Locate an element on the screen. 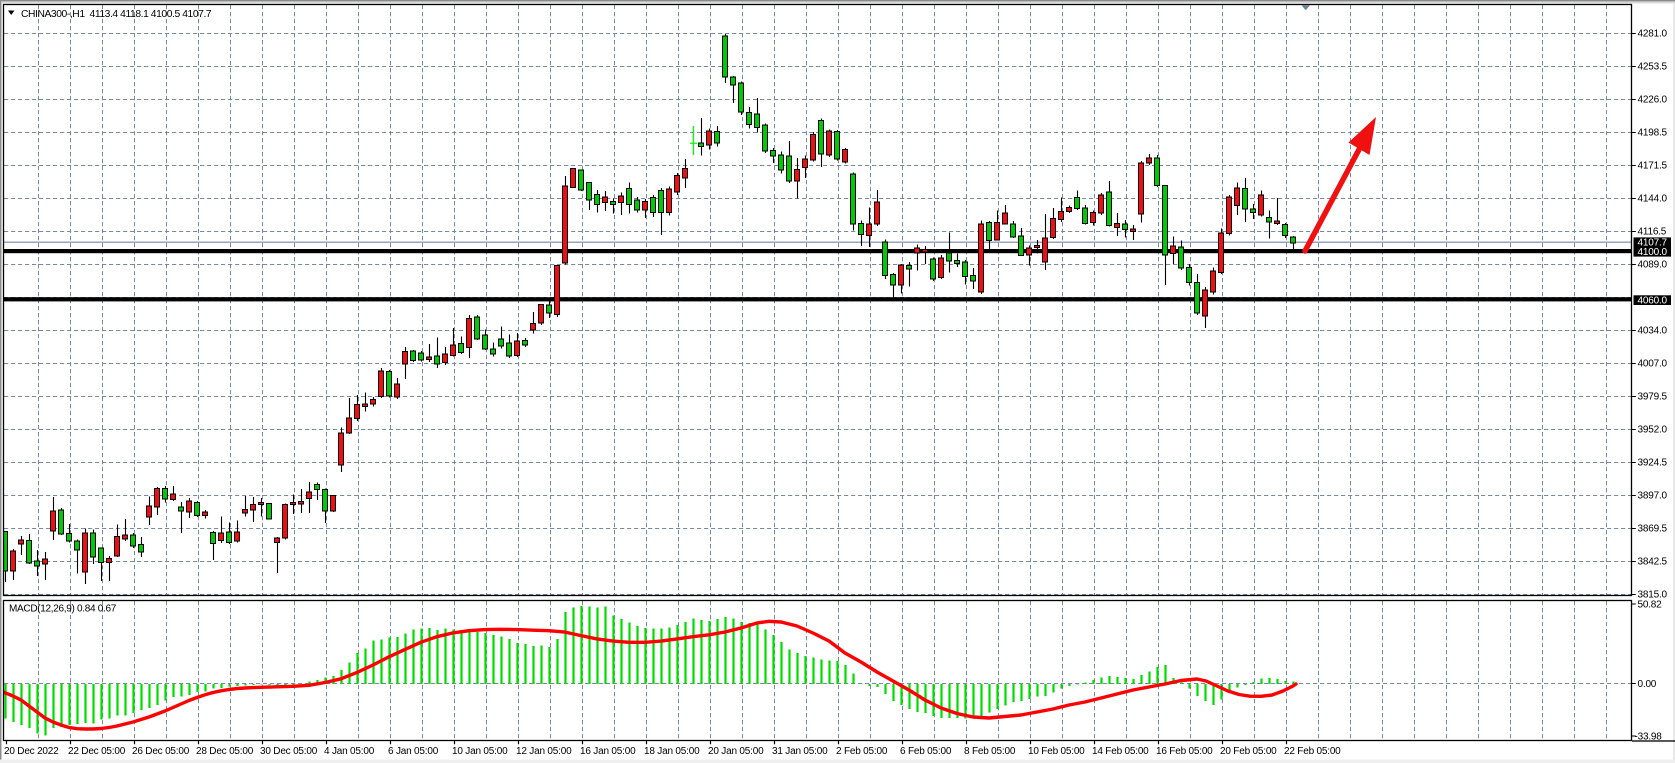 Image resolution: width=1675 pixels, height=763 pixels. svg-text: 20 Dec 2022 is located at coordinates (31, 751).